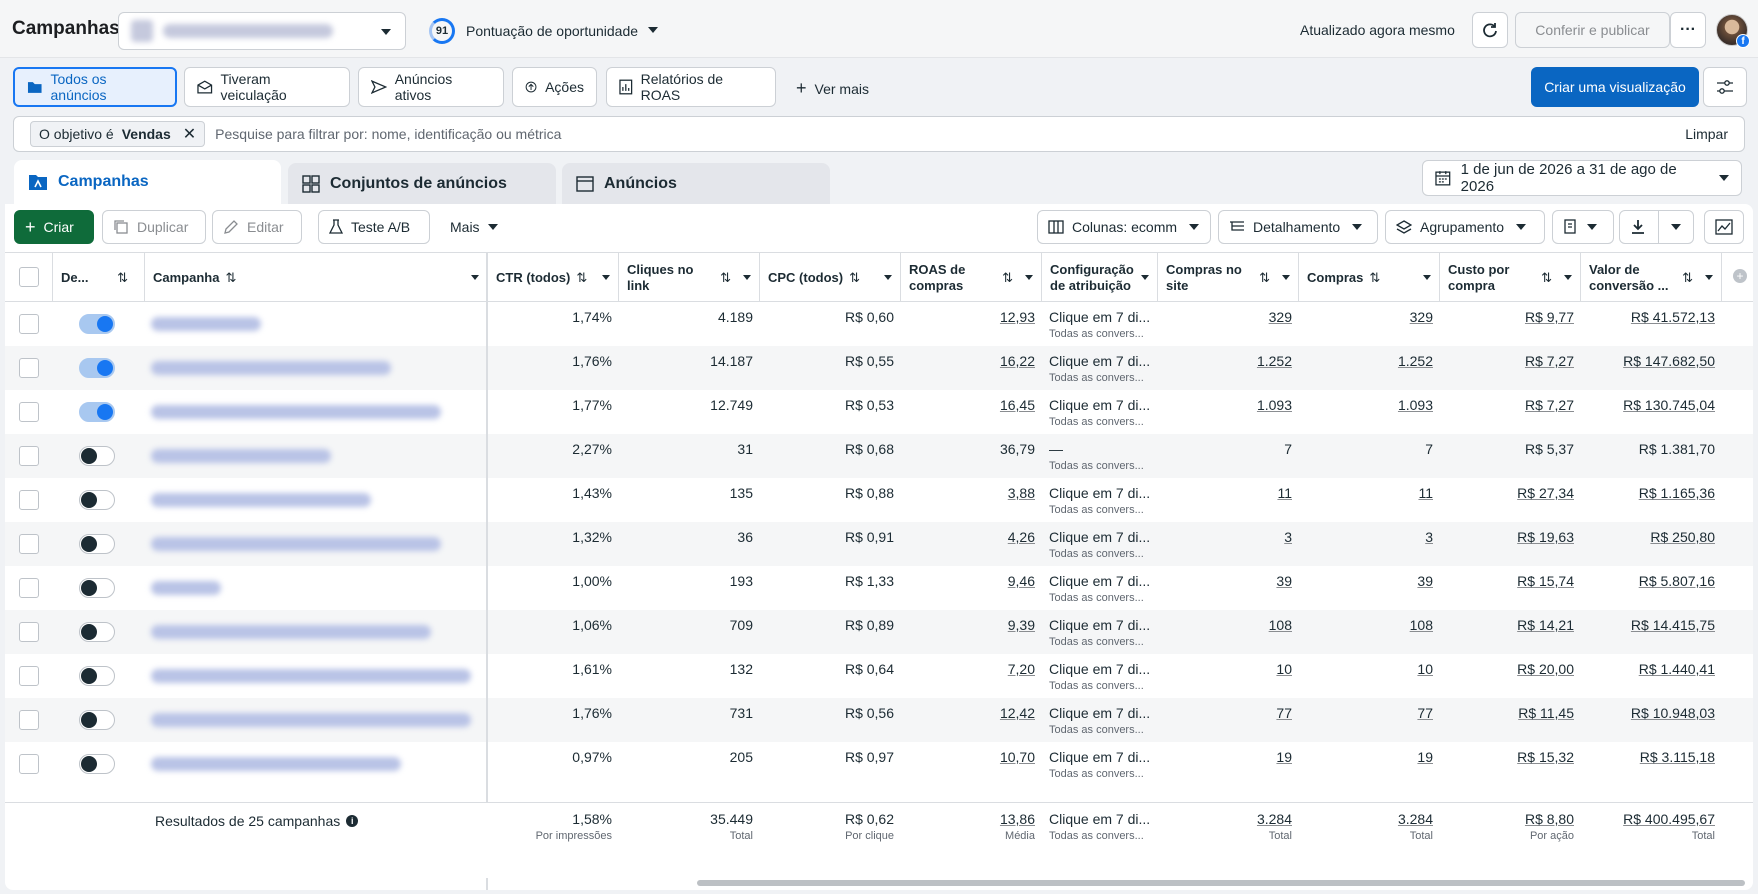  What do you see at coordinates (830, 277) in the screenshot?
I see `column-cpc: CPC (todos) ⇅` at bounding box center [830, 277].